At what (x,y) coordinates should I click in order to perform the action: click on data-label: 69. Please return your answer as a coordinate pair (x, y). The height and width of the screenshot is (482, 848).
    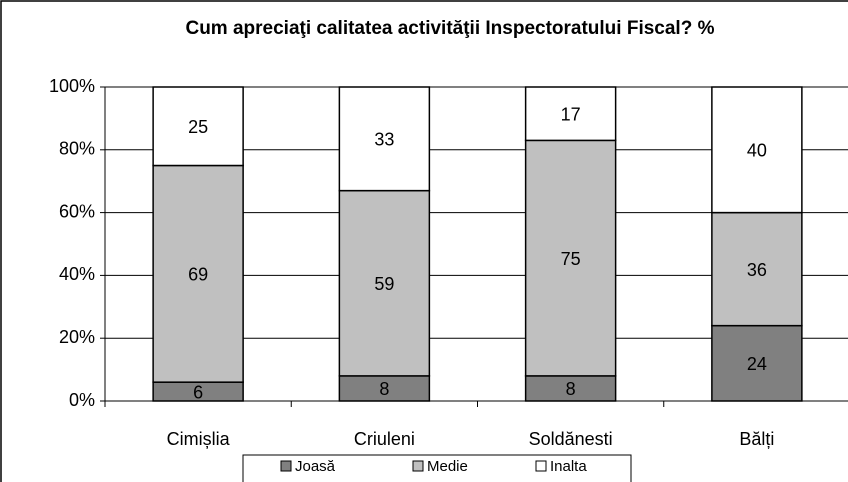
    Looking at the image, I should click on (198, 275).